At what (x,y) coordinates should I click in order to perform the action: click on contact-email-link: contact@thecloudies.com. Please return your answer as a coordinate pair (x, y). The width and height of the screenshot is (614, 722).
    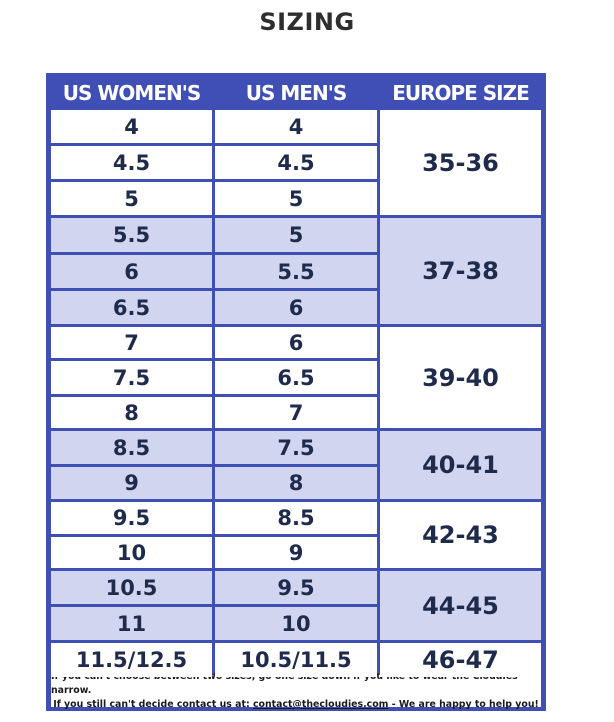
    Looking at the image, I should click on (320, 704).